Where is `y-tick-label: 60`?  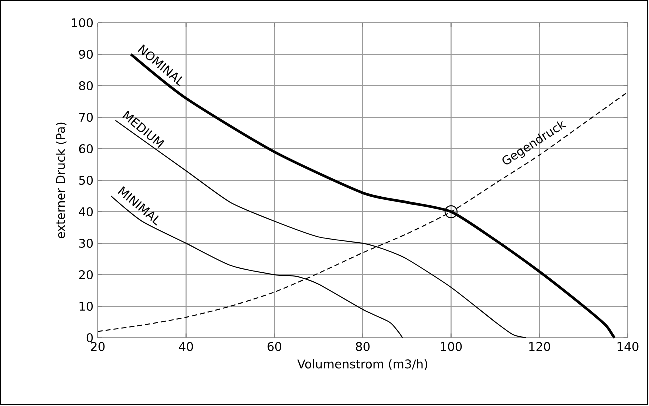 y-tick-label: 60 is located at coordinates (86, 149).